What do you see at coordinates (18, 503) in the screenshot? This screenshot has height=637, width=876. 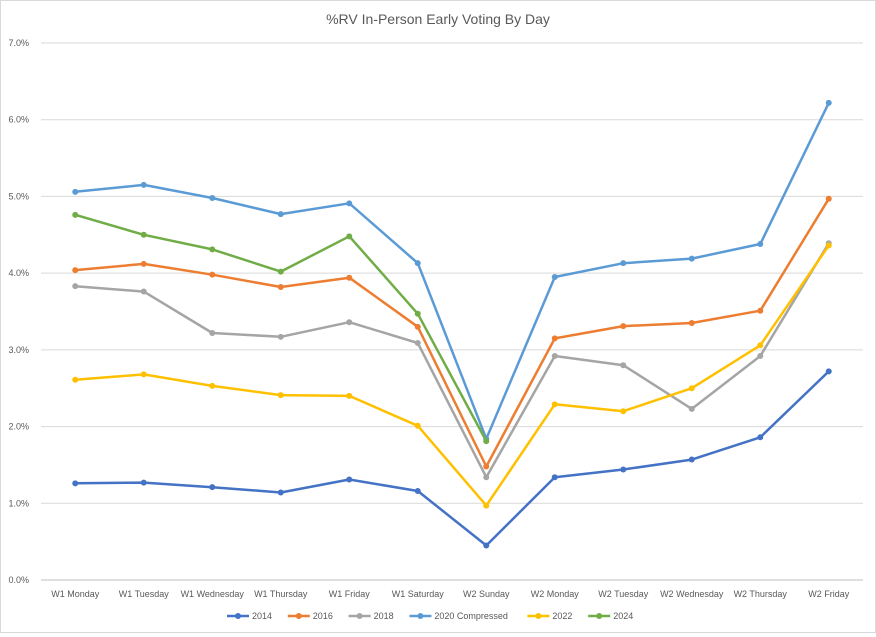 I see `y-tick-label: 1.0%` at bounding box center [18, 503].